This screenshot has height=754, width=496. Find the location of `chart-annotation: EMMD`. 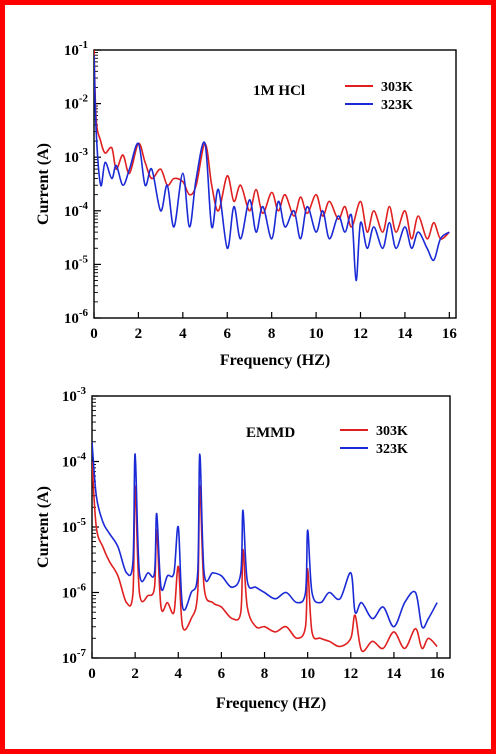

chart-annotation: EMMD is located at coordinates (270, 433).